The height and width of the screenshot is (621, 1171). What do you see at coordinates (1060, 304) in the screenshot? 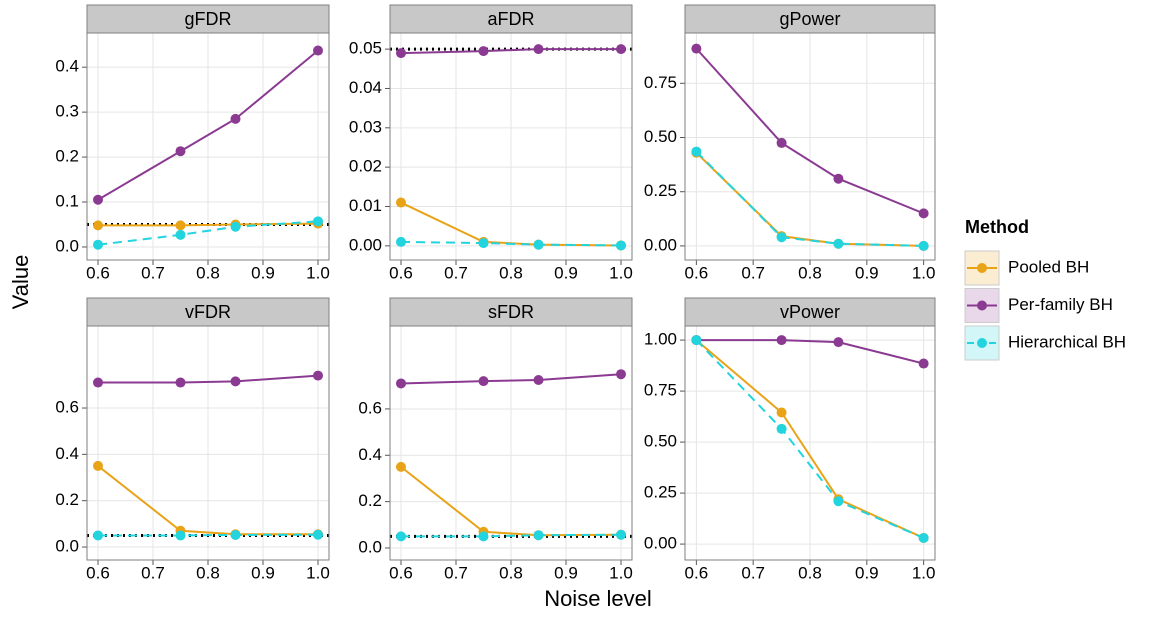
I see `legend-label: Per-family BH` at bounding box center [1060, 304].